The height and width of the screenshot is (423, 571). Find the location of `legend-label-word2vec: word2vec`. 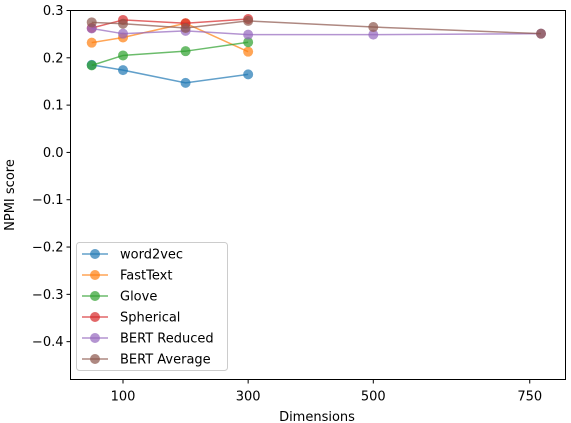

legend-label-word2vec: word2vec is located at coordinates (151, 255).